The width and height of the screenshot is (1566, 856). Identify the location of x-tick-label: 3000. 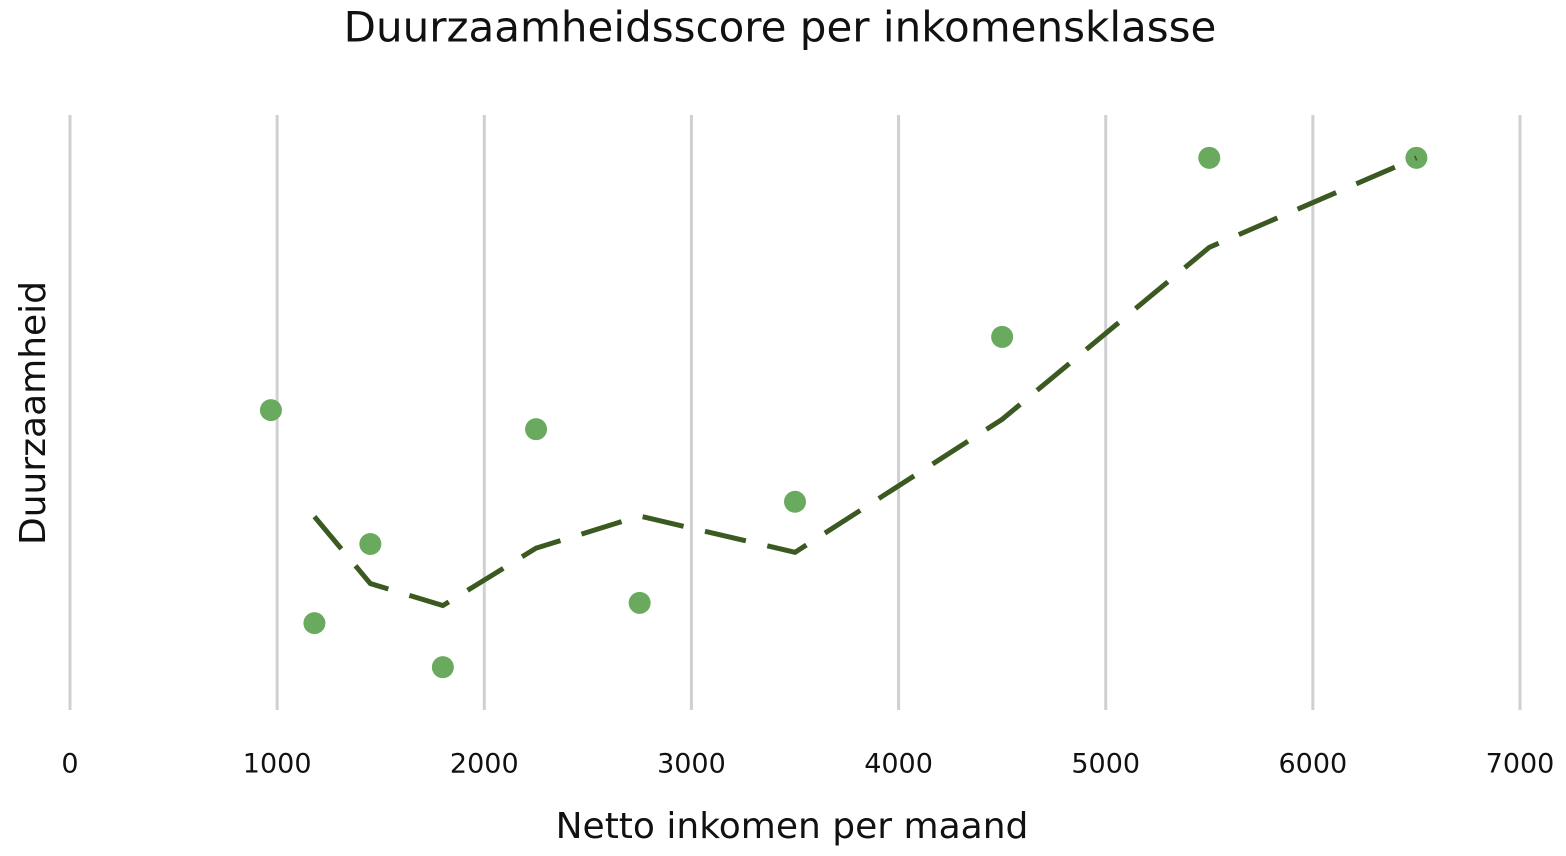
(691, 764).